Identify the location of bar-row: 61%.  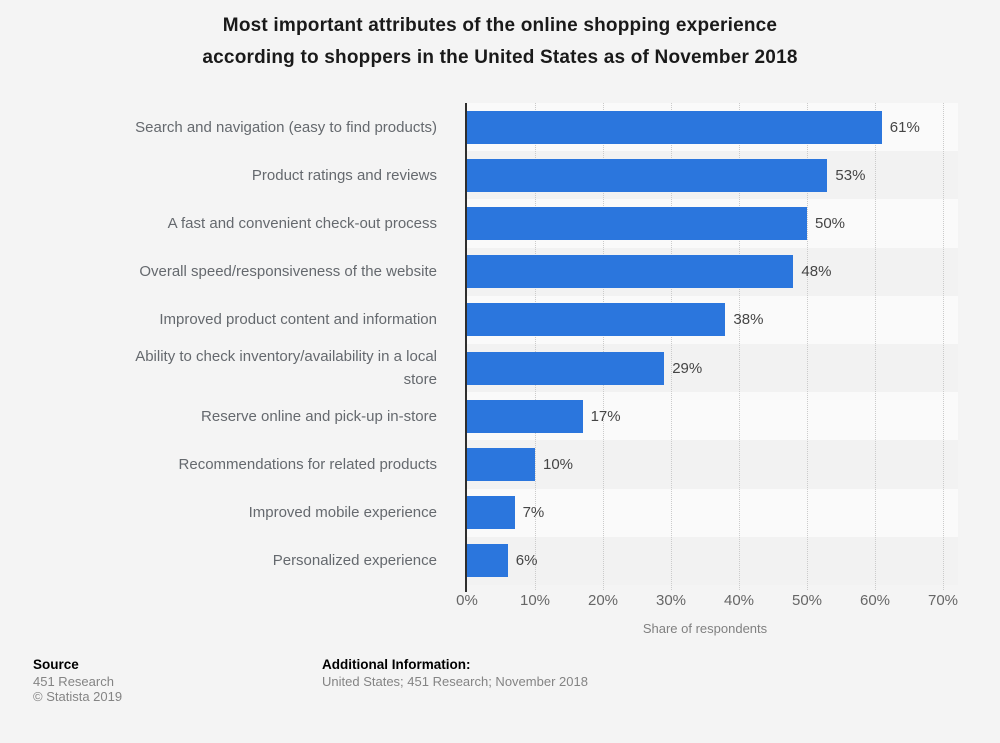
(712, 127).